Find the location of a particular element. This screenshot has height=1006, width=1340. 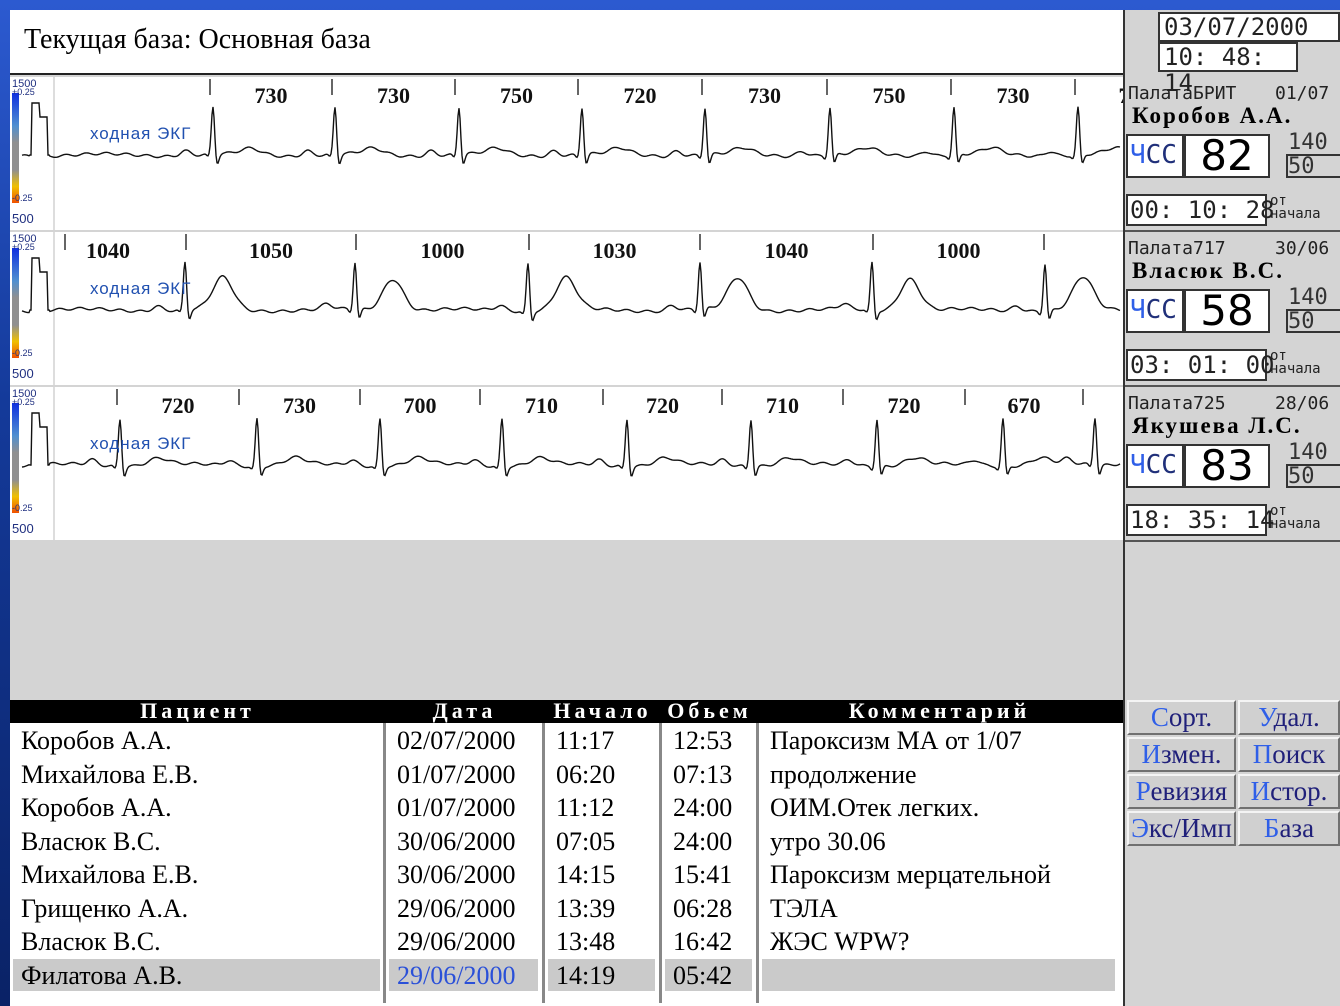

hr-low: 50 is located at coordinates (1301, 166).